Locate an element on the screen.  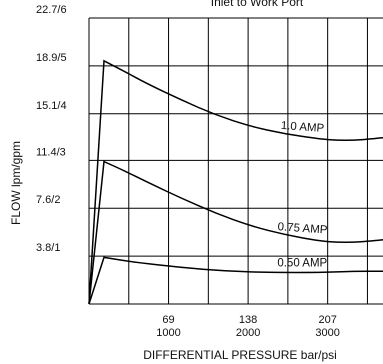
x-tick-label-psi: 3000 is located at coordinates (327, 333).